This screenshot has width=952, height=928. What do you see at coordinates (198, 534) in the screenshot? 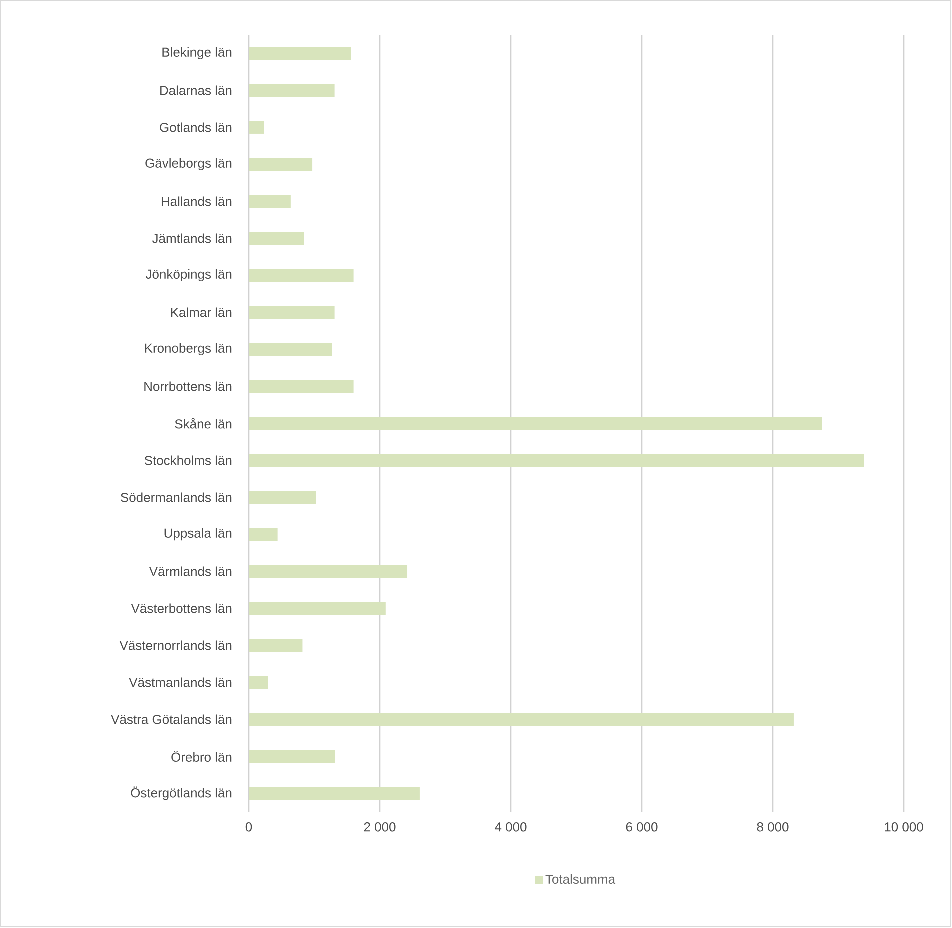
I see `y-tick-label: Uppsala län` at bounding box center [198, 534].